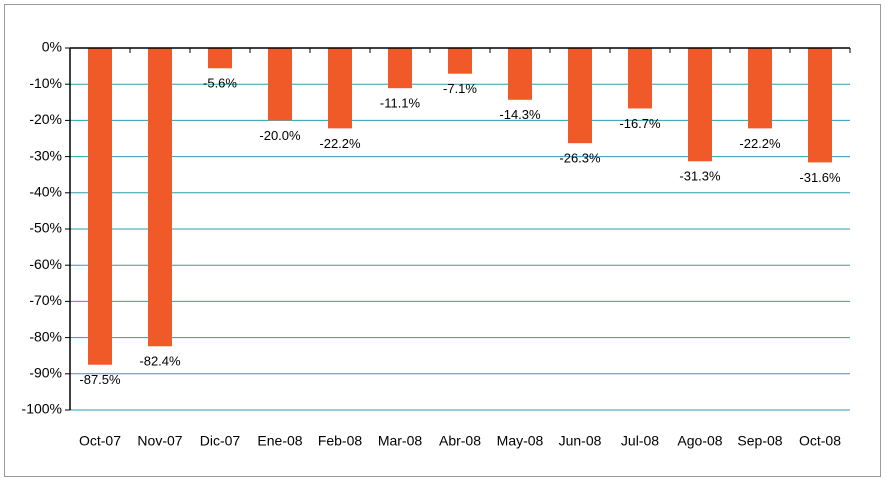 This screenshot has height=479, width=886. What do you see at coordinates (45, 119) in the screenshot?
I see `y-tick-label: -20%` at bounding box center [45, 119].